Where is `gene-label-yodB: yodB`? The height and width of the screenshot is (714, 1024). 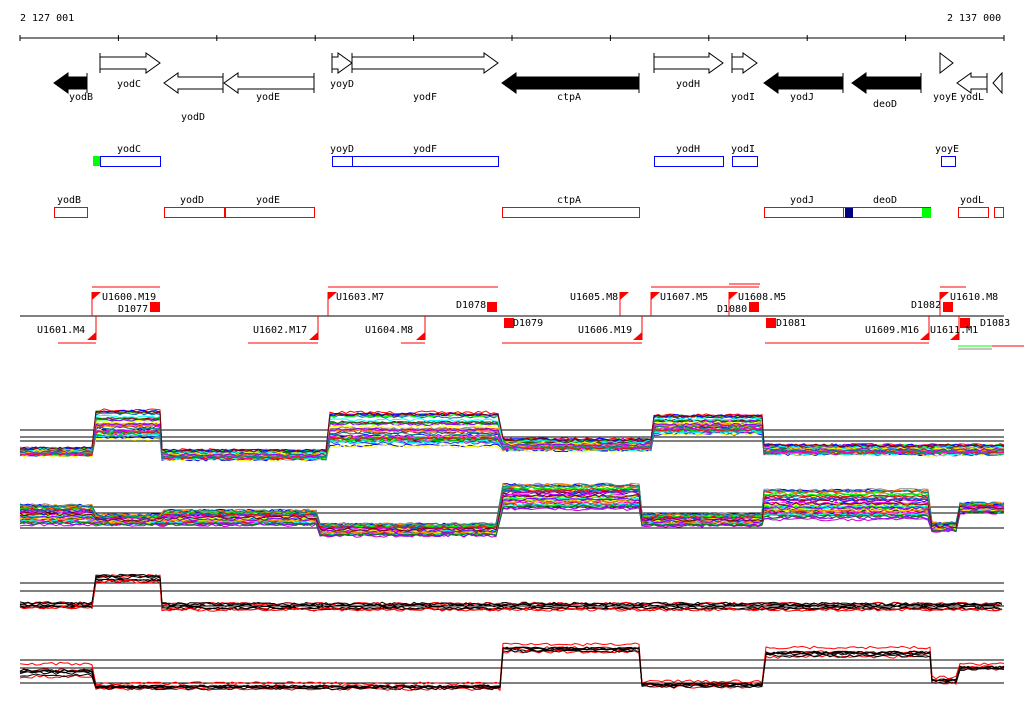
gene-label-yodB: yodB is located at coordinates (81, 97).